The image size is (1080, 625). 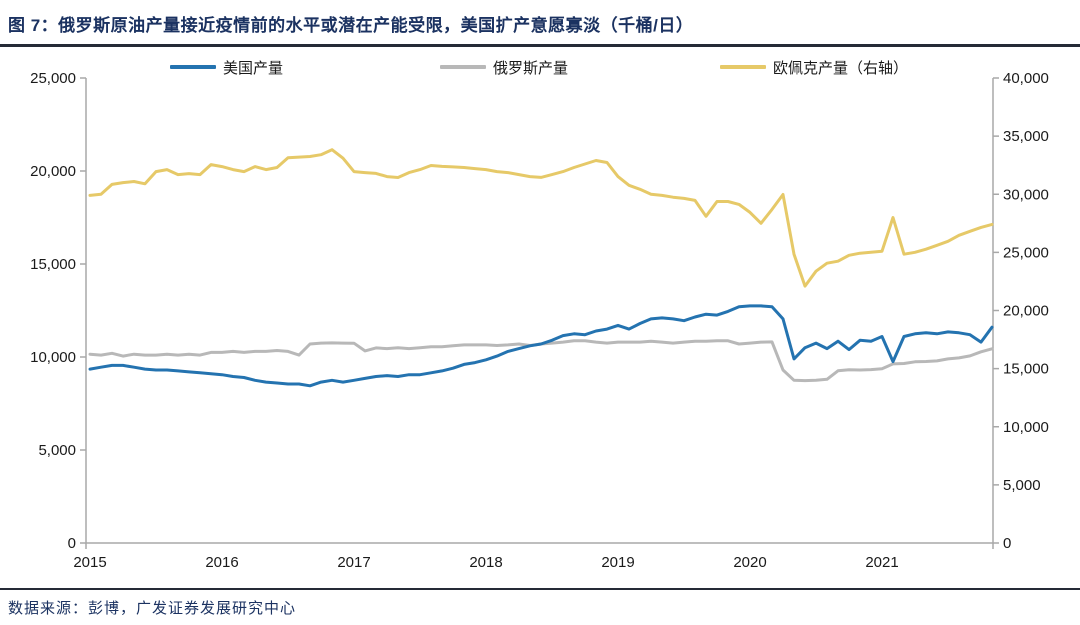 I want to click on x-axis-year-label: 2018, so click(x=485, y=562).